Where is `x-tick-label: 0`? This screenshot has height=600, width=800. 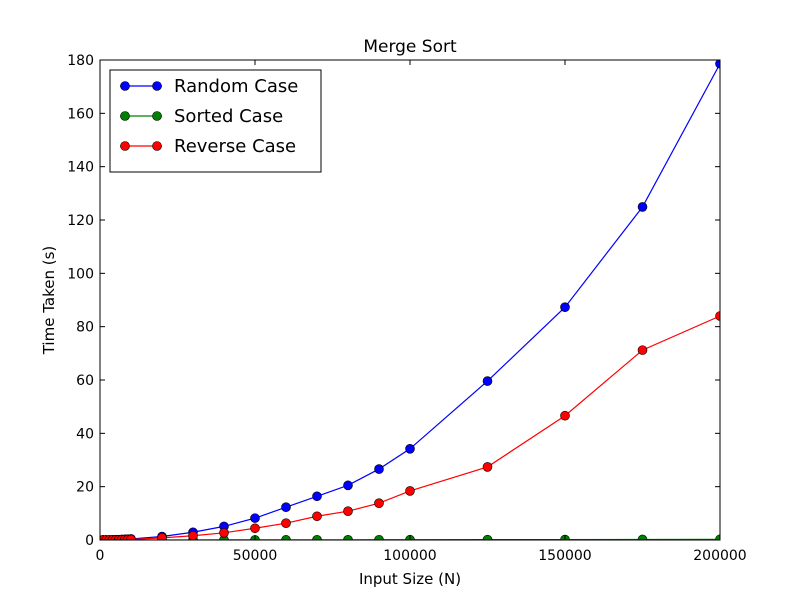
x-tick-label: 0 is located at coordinates (100, 556).